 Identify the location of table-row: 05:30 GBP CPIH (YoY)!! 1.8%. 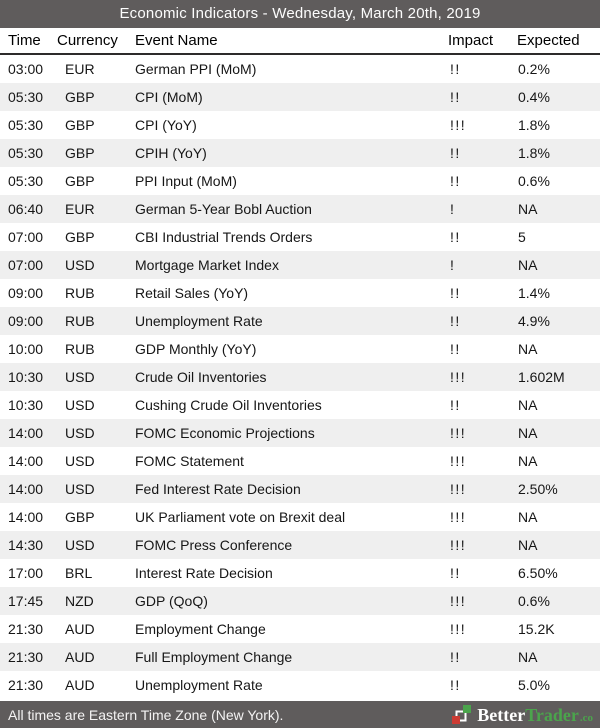
(300, 153).